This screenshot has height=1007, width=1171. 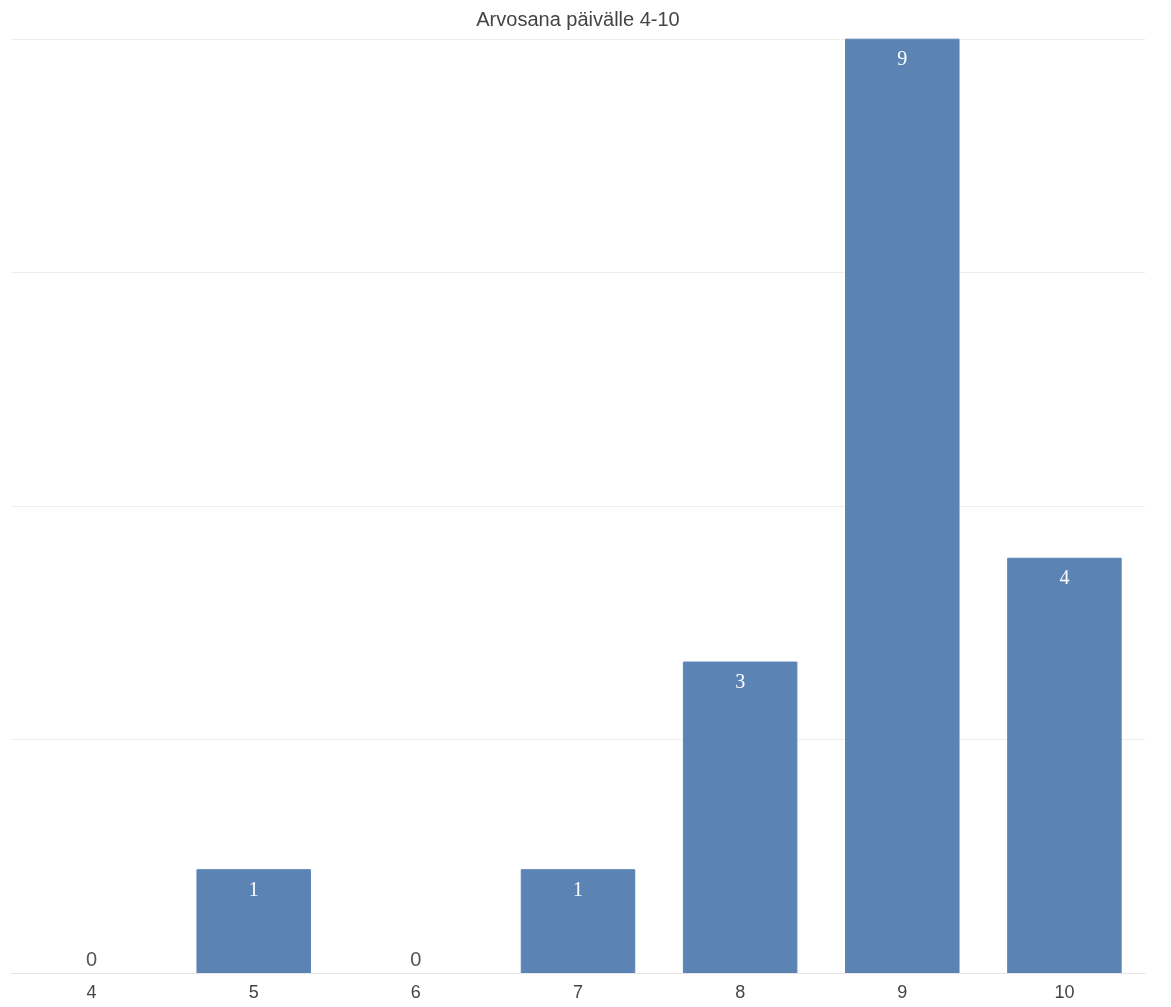 What do you see at coordinates (1064, 991) in the screenshot?
I see `x-tick-label: 10` at bounding box center [1064, 991].